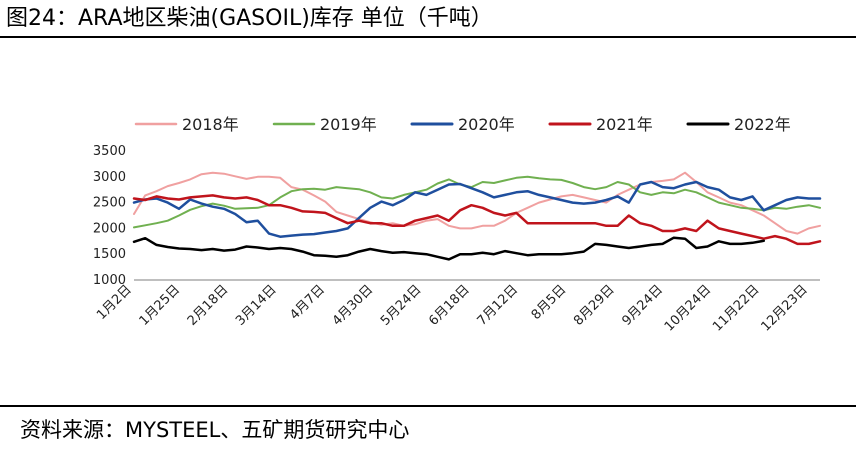 Image resolution: width=856 pixels, height=474 pixels. I want to click on x-tick-label: 3月14日, so click(256, 305).